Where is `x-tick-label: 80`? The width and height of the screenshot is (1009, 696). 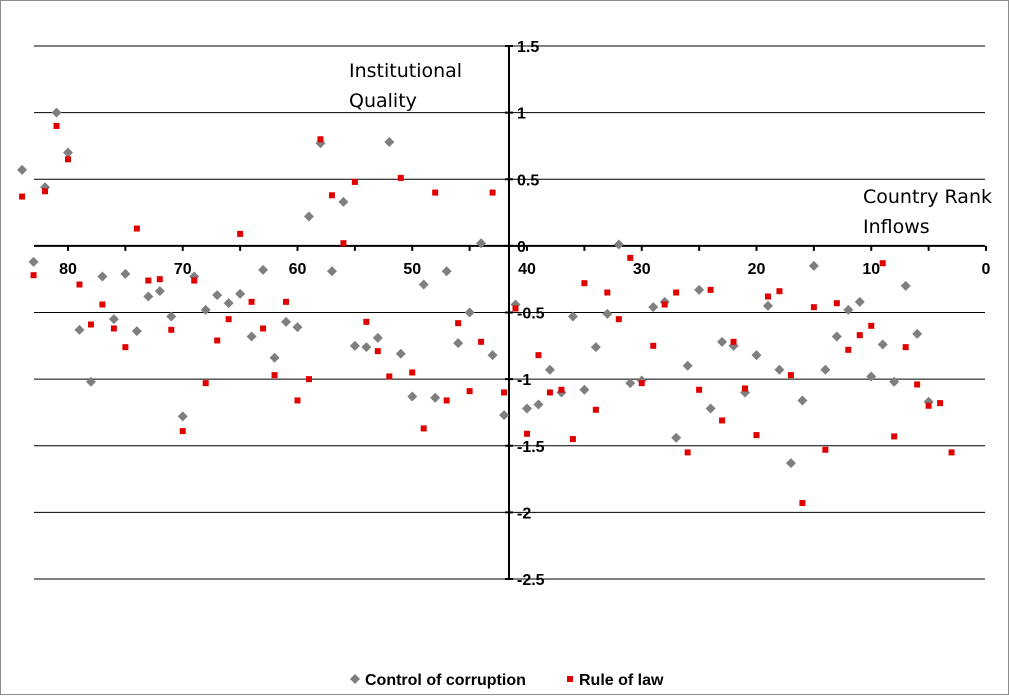
x-tick-label: 80 is located at coordinates (68, 269).